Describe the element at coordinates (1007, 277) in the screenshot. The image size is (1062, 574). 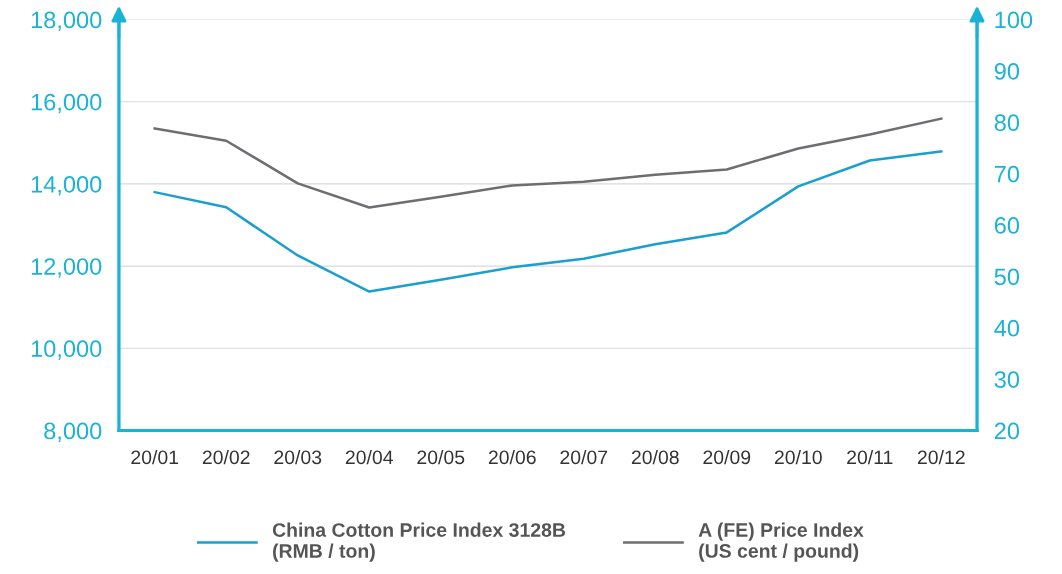
I see `y2-tick-label: 50` at that location.